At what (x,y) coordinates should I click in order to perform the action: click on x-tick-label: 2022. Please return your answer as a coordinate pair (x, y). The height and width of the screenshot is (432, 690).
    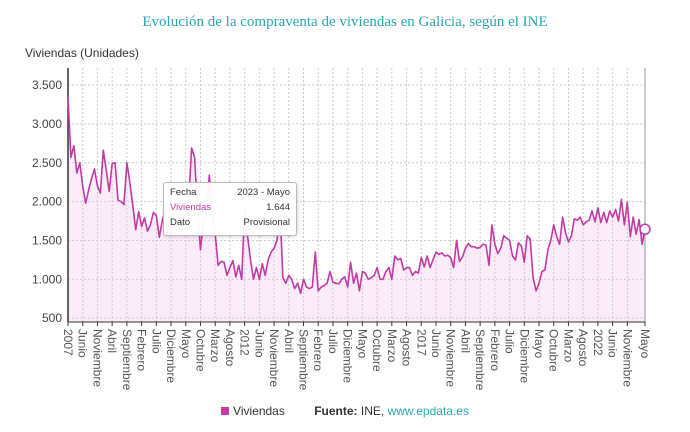
    Looking at the image, I should click on (598, 342).